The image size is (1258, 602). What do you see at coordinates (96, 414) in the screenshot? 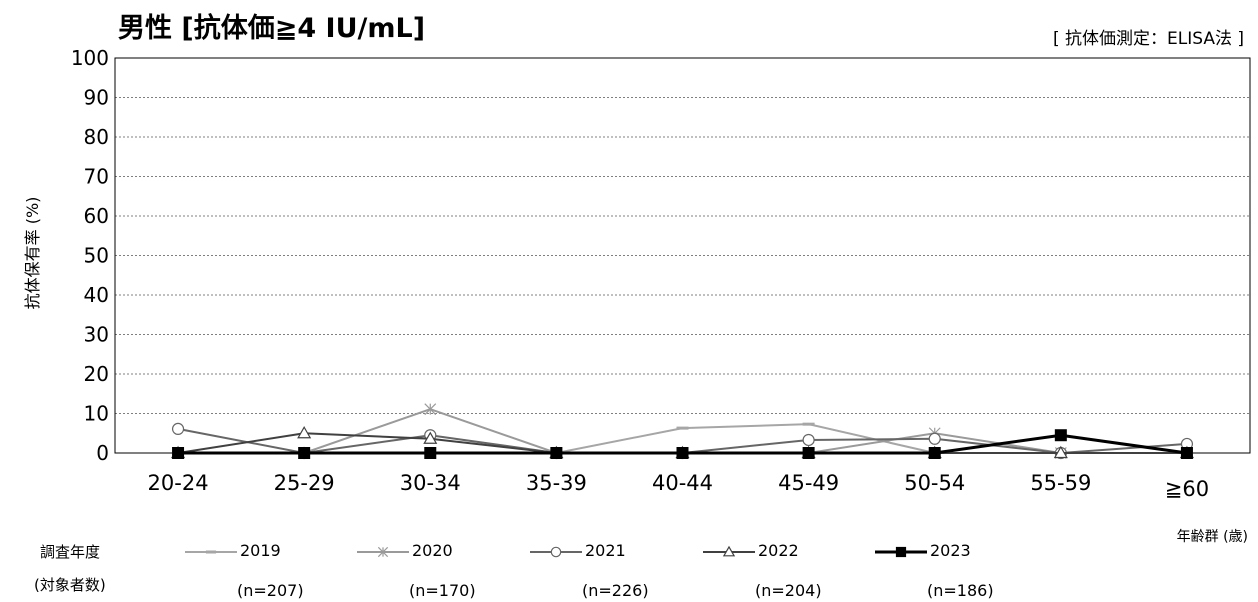
I see `y-tick-label: 10` at bounding box center [96, 414].